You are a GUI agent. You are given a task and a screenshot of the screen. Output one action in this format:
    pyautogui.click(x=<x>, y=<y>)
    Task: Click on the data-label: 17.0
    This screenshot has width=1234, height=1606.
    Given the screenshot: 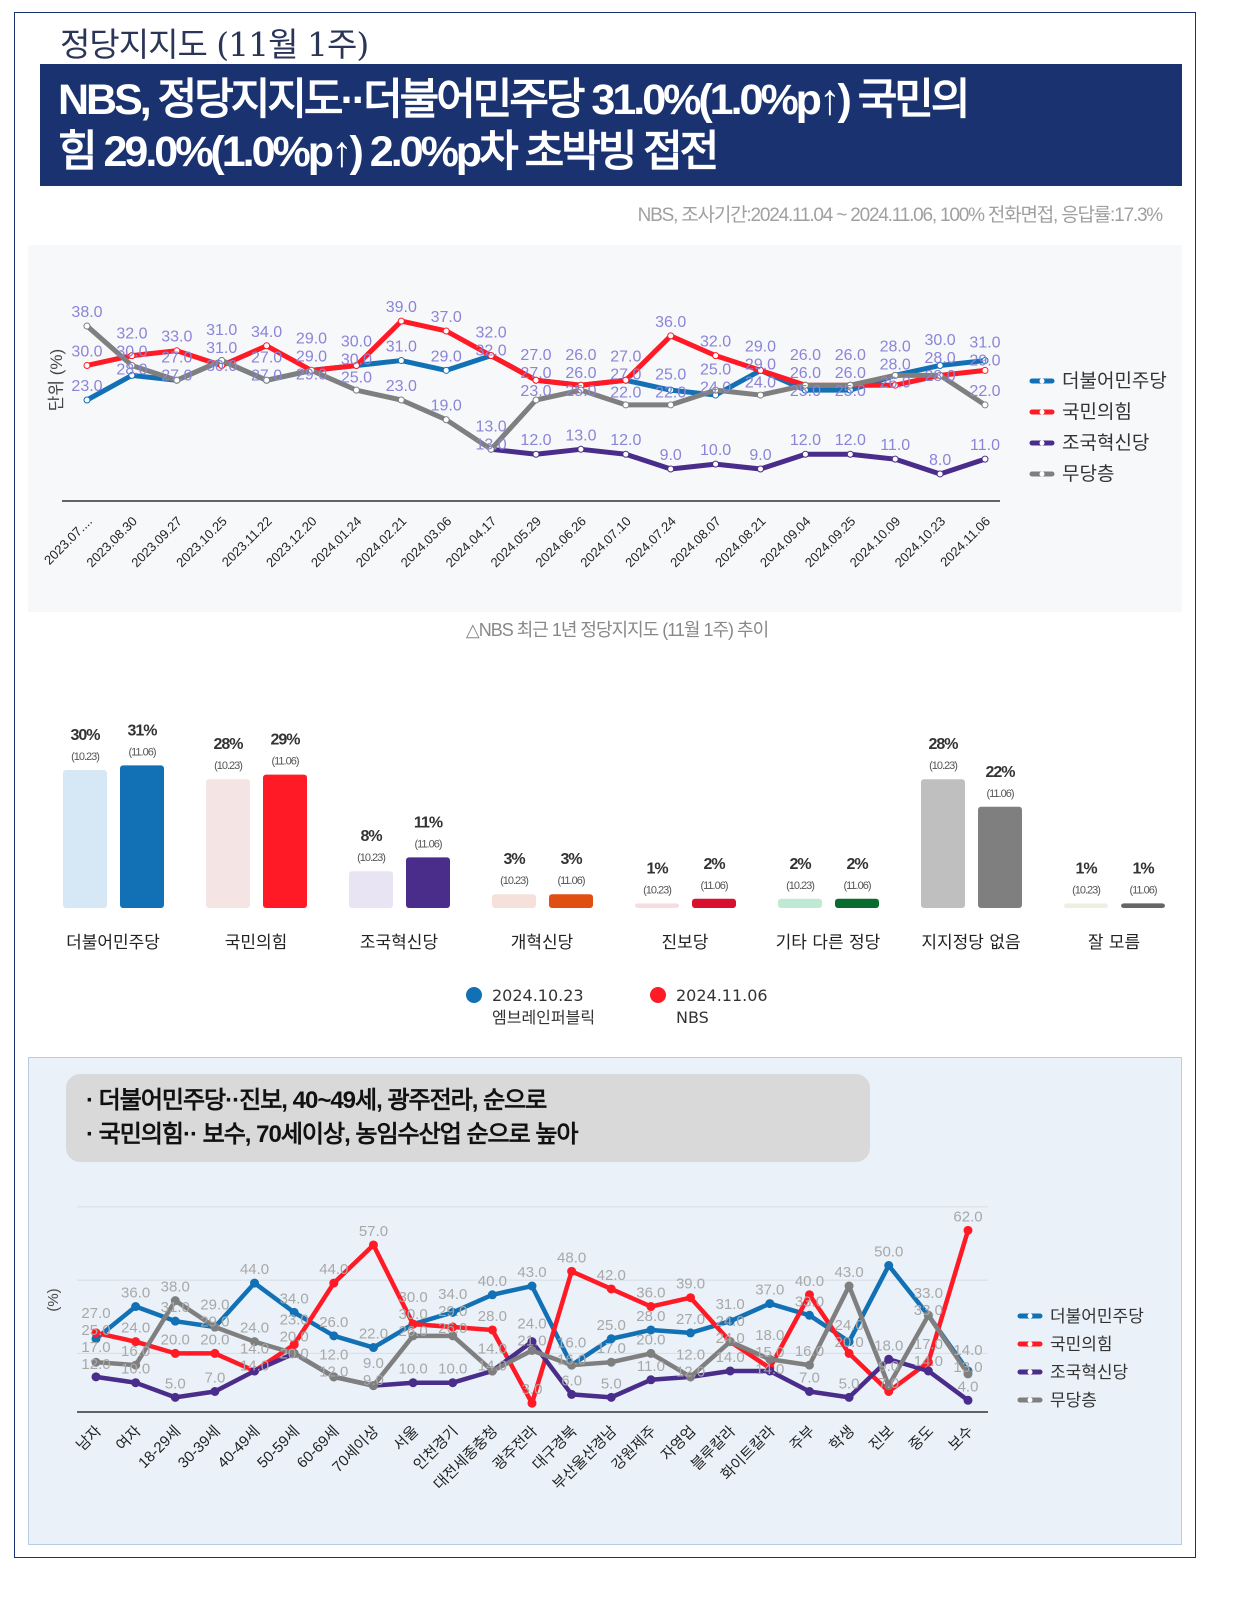 What is the action you would take?
    pyautogui.click(x=95, y=1347)
    